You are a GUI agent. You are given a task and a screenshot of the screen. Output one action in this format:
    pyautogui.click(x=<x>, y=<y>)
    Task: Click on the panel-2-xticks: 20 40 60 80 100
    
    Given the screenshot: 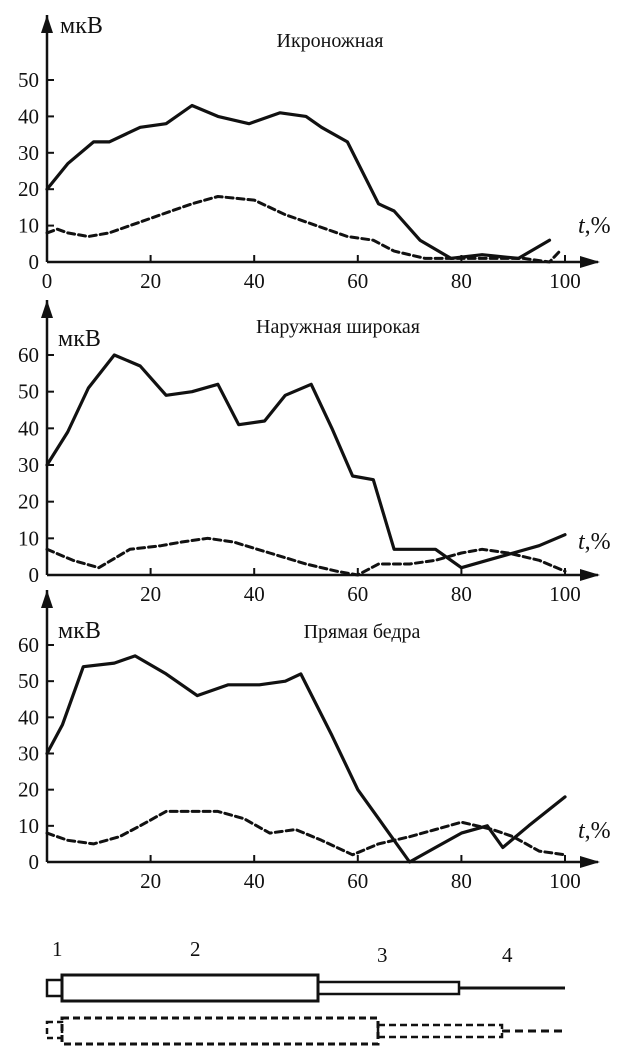 What is the action you would take?
    pyautogui.click(x=360, y=587)
    